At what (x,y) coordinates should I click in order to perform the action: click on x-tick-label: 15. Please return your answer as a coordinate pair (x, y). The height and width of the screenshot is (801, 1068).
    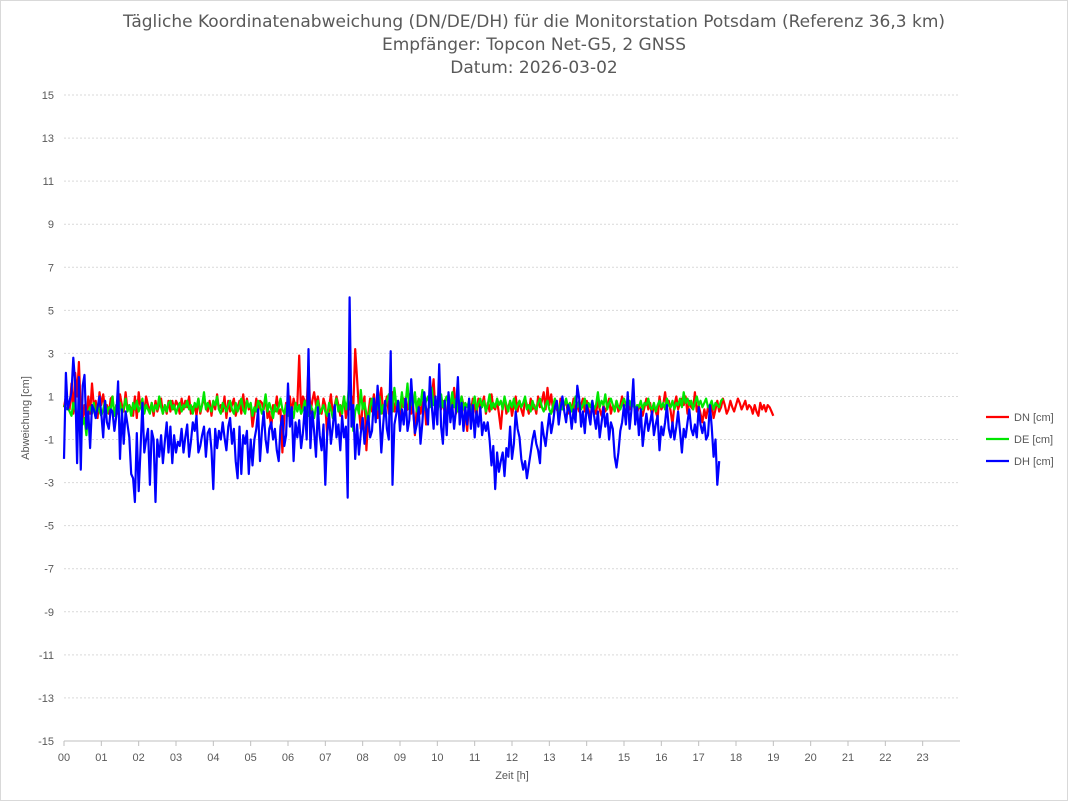
    Looking at the image, I should click on (624, 758).